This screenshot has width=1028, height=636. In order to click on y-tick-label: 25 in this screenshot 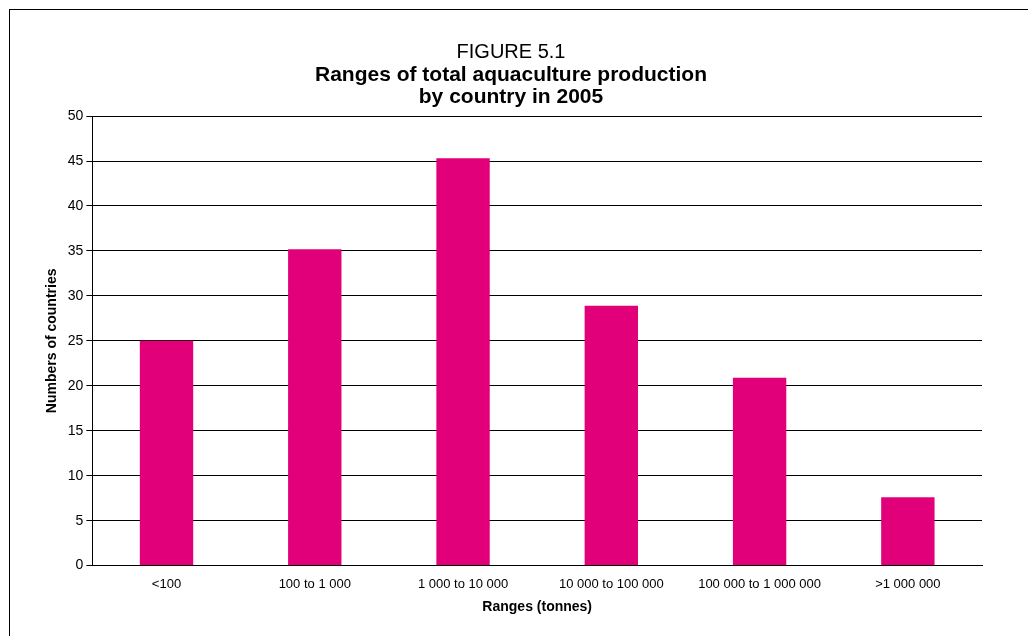, I will do `click(75, 339)`.